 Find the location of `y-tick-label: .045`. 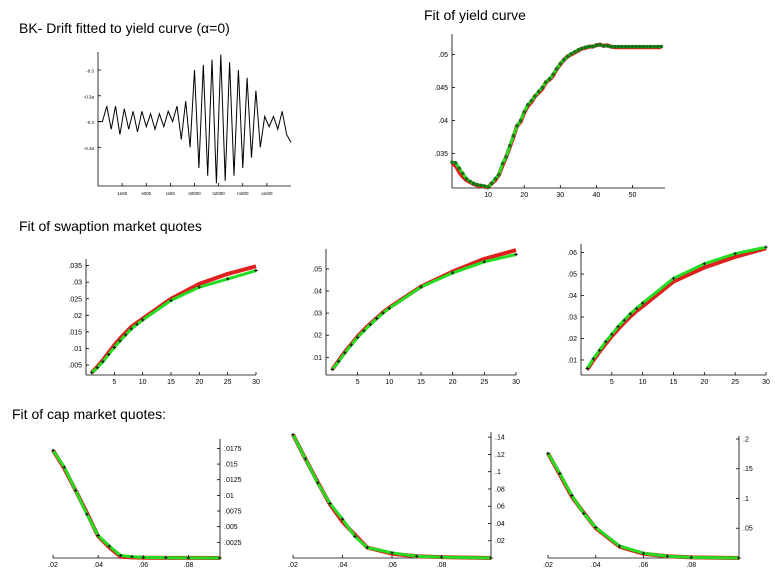

y-tick-label: .045 is located at coordinates (441, 88).